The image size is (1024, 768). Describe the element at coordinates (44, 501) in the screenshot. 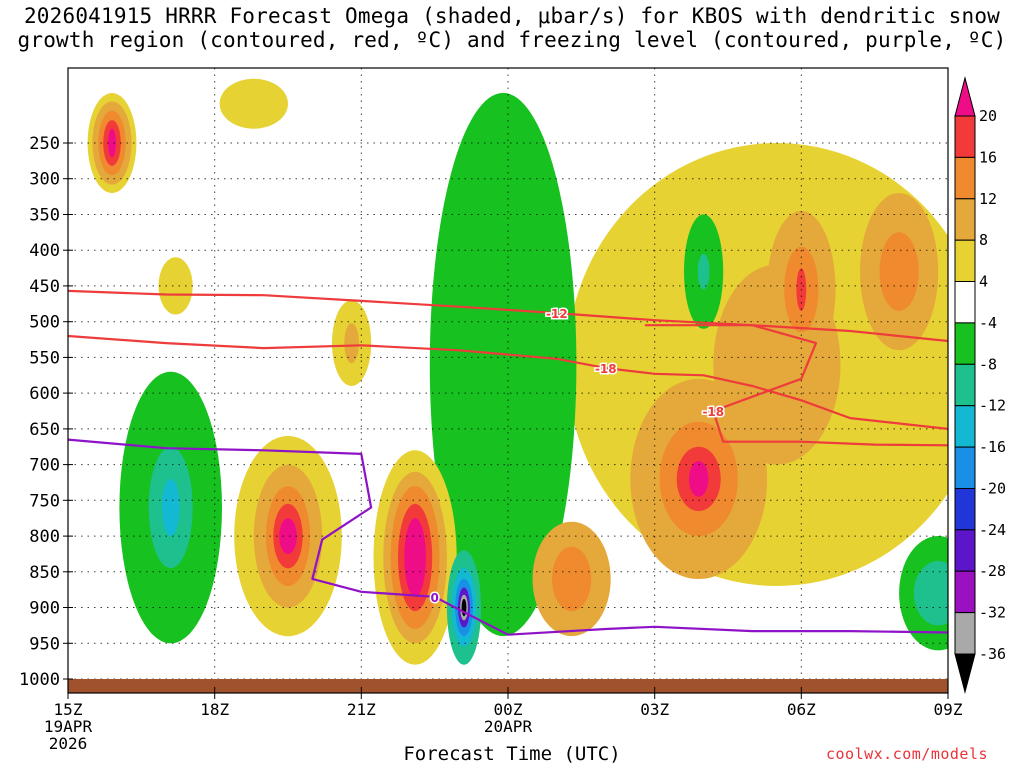

I see `y-tick-label-750: 750` at that location.